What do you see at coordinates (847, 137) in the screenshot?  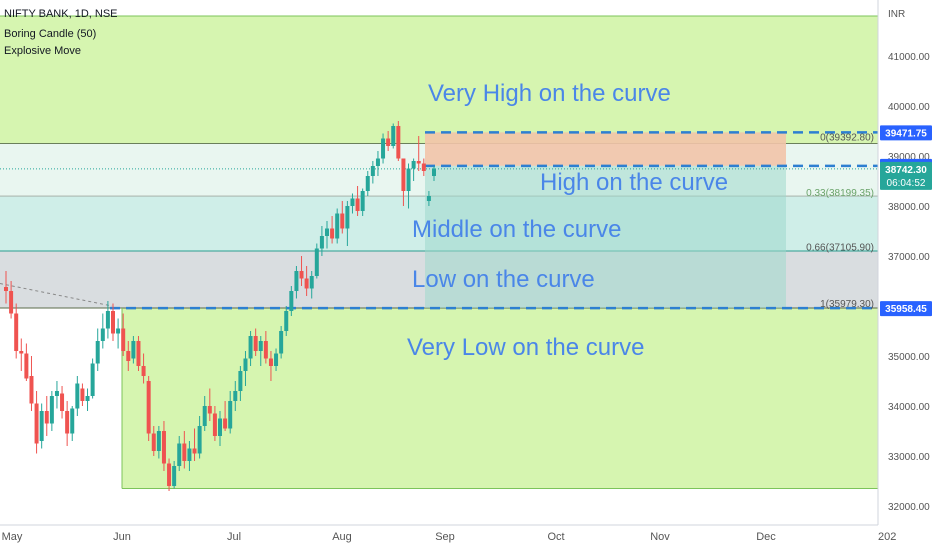 I see `fib-level-label: 0(39392.80)` at bounding box center [847, 137].